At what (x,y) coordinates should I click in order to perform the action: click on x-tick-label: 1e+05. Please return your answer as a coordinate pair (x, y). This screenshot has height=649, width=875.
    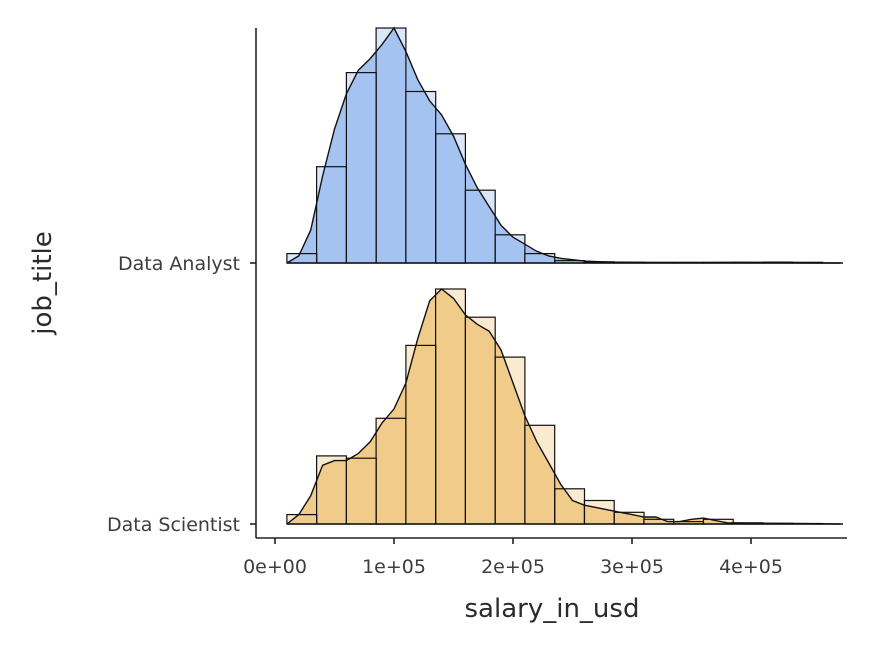
    Looking at the image, I should click on (394, 567).